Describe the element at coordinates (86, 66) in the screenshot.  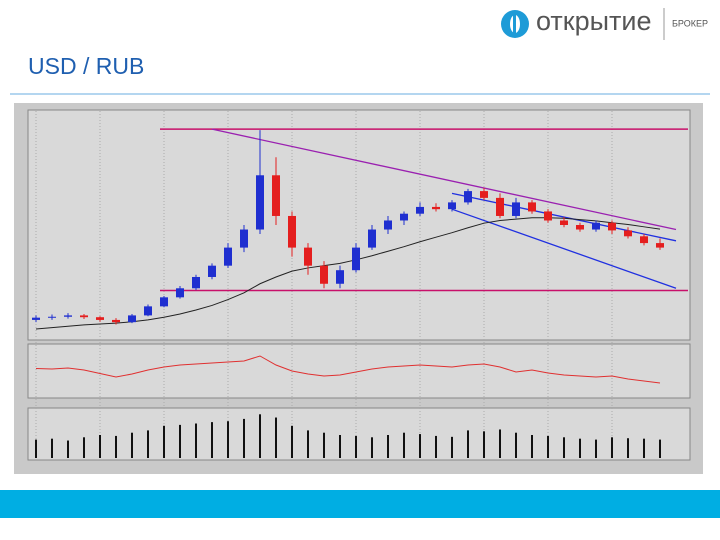
I see `slide-title: USD / RUB` at that location.